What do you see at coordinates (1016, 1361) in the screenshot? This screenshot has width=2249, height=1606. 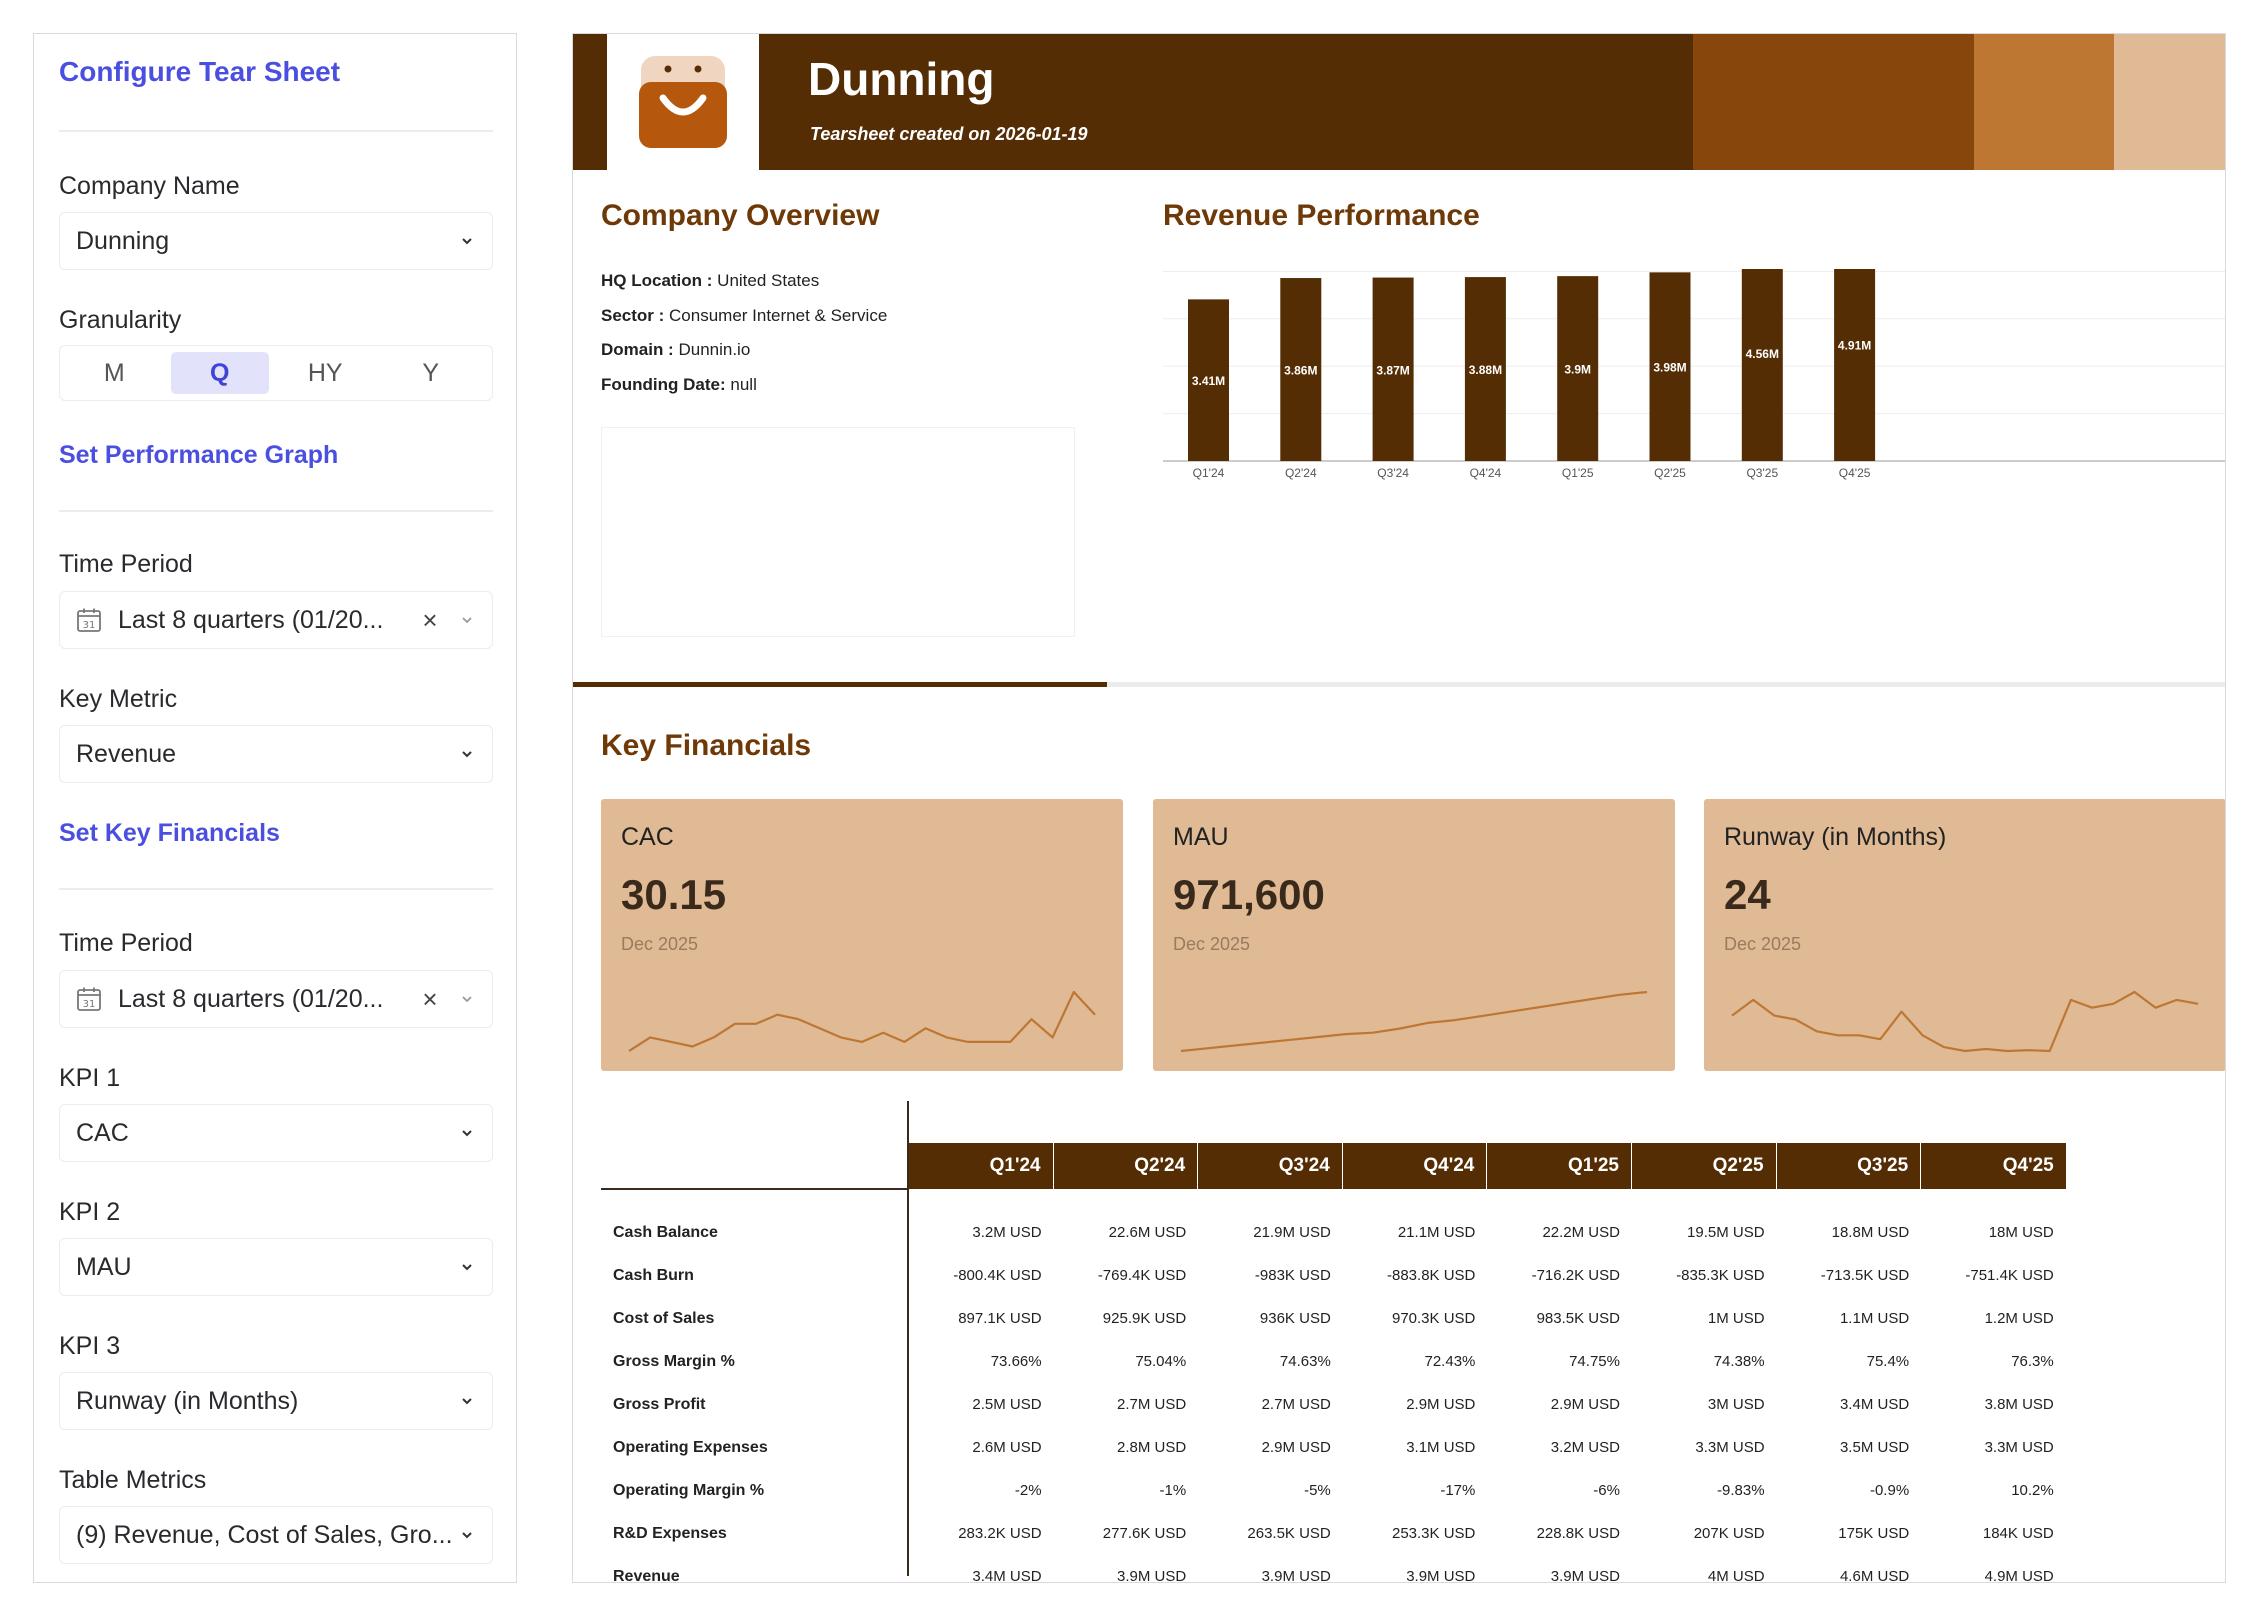 I see `table-cell: 73.66%` at bounding box center [1016, 1361].